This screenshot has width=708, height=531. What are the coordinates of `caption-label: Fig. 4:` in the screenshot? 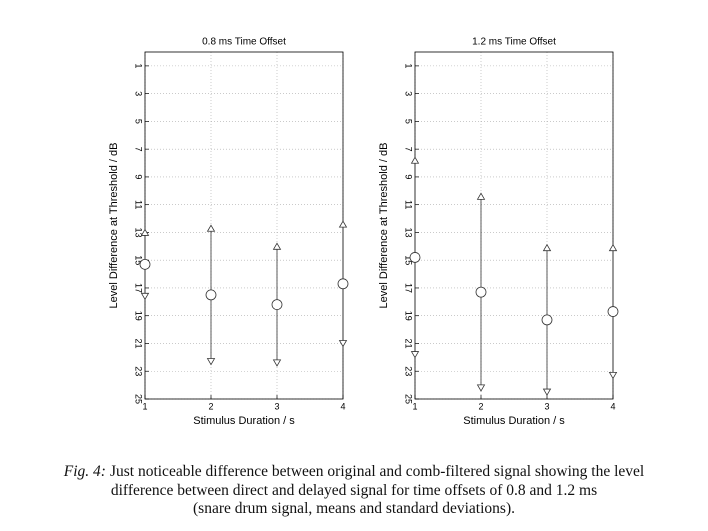 It's located at (84, 471).